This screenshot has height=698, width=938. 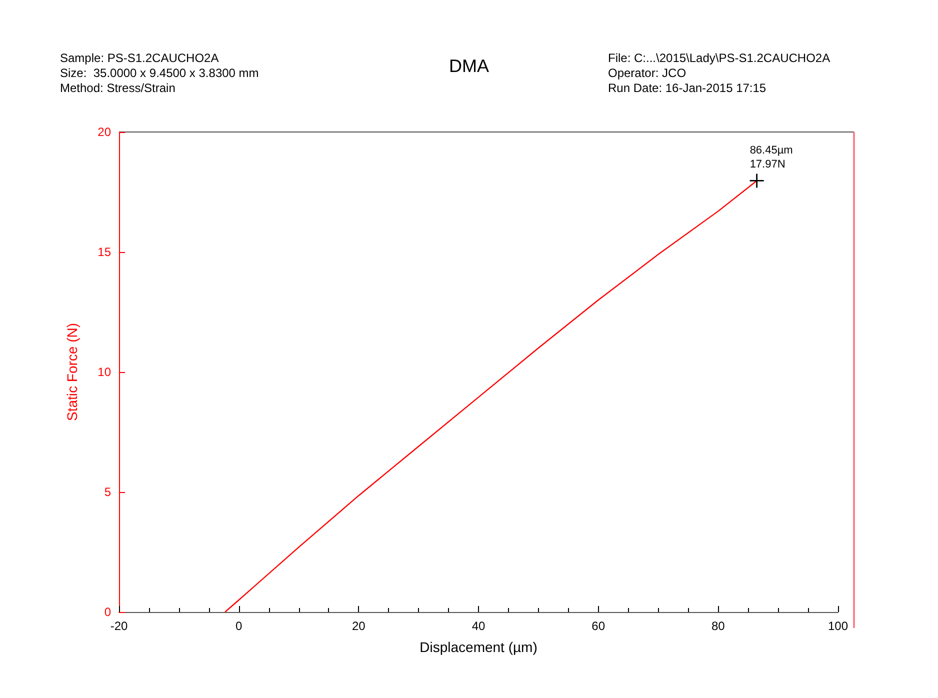 I want to click on x-tick-label: 0, so click(x=238, y=626).